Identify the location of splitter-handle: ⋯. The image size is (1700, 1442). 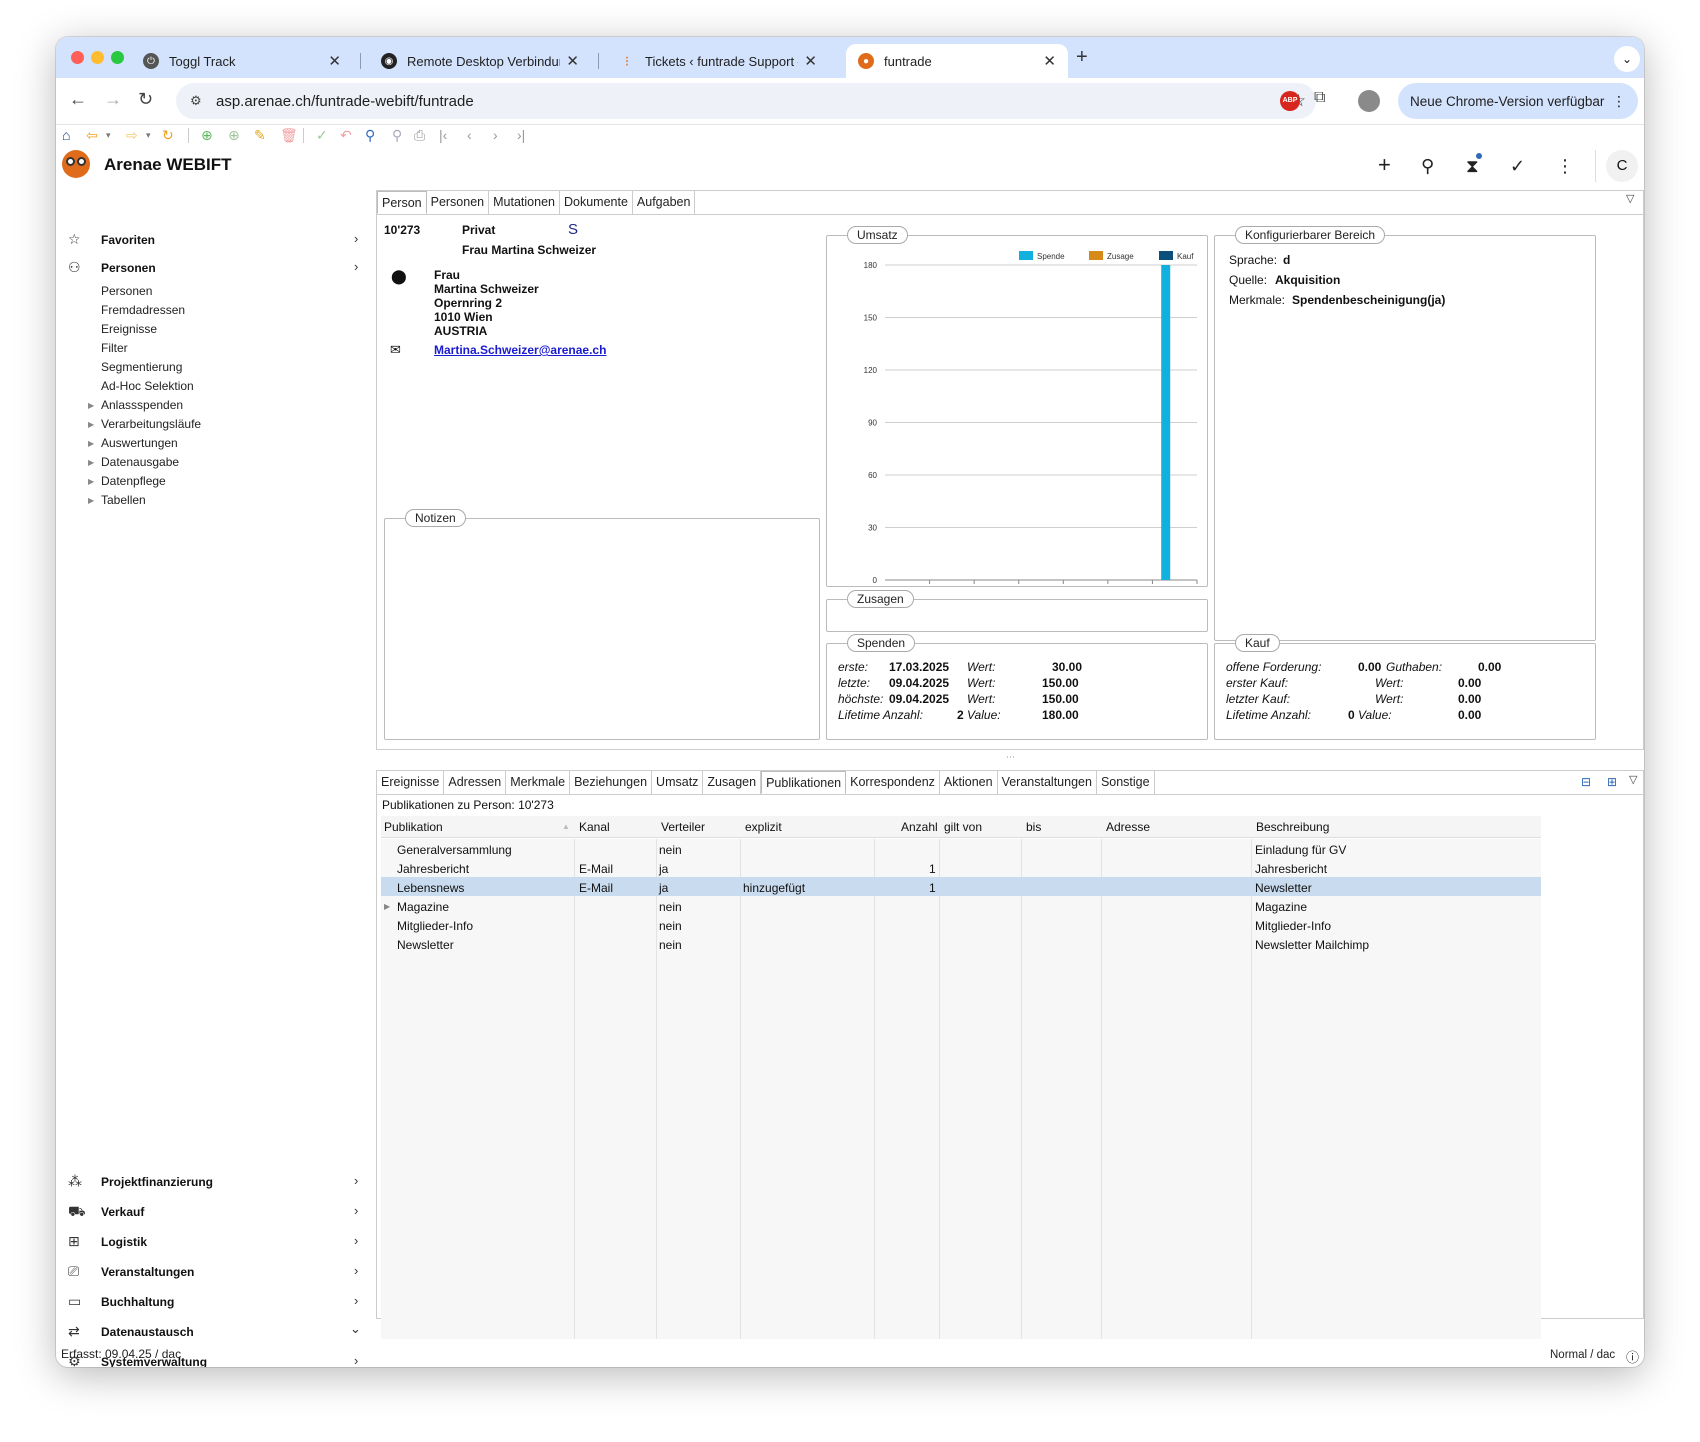
(1010, 757).